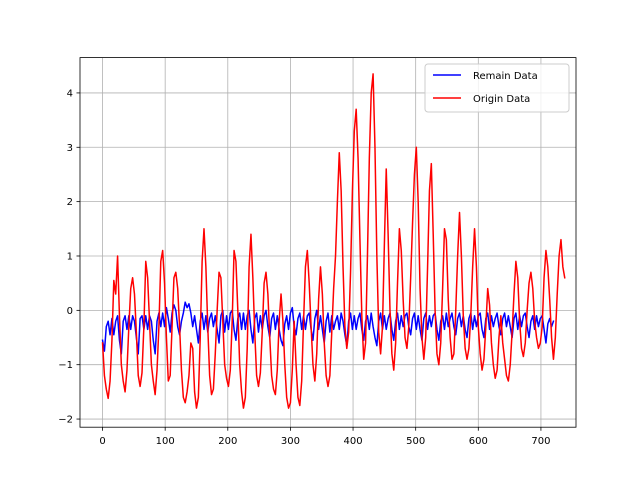 This screenshot has height=480, width=640. Describe the element at coordinates (70, 311) in the screenshot. I see `y-tick-label: 0` at that location.